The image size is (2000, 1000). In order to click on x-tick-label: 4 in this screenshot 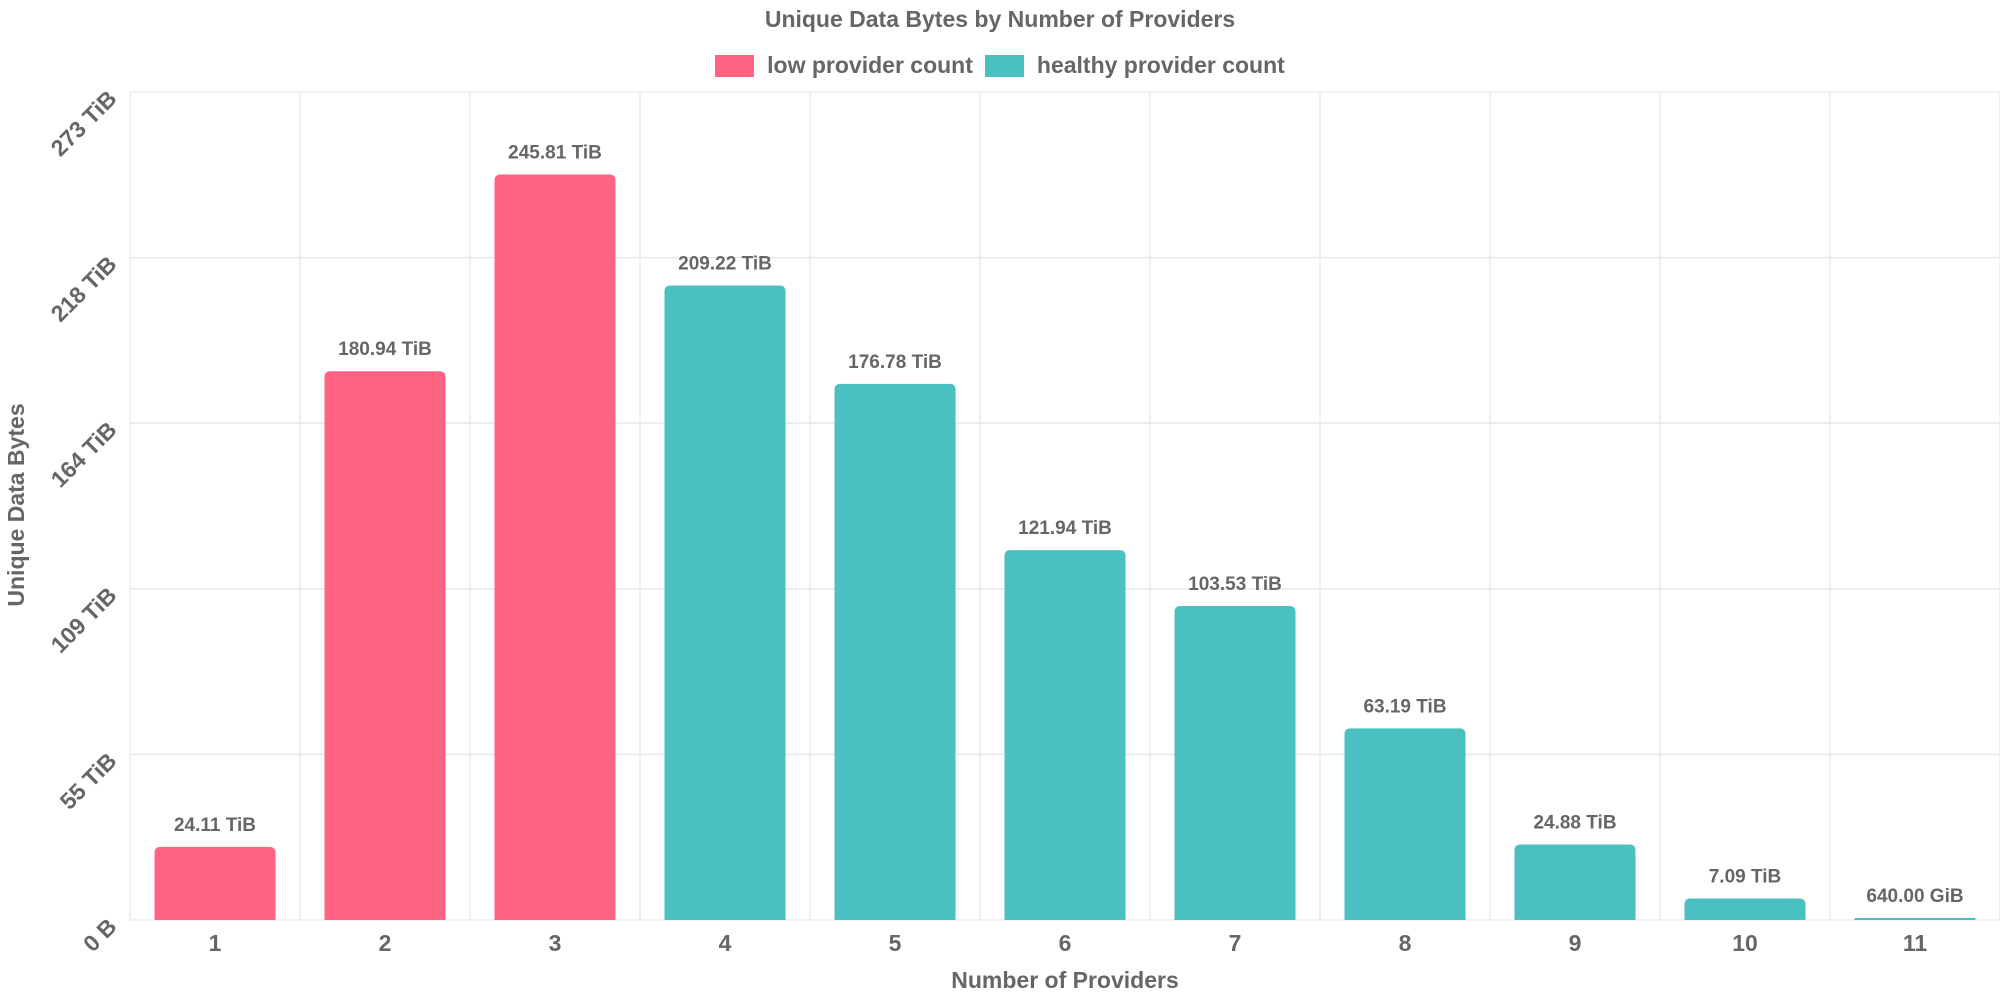, I will do `click(725, 943)`.